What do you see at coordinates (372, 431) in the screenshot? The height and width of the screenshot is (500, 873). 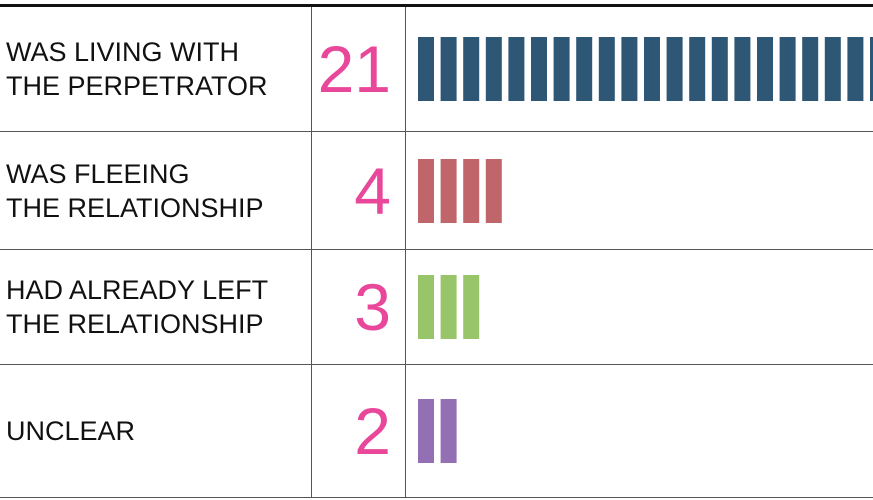 I see `count: 2` at bounding box center [372, 431].